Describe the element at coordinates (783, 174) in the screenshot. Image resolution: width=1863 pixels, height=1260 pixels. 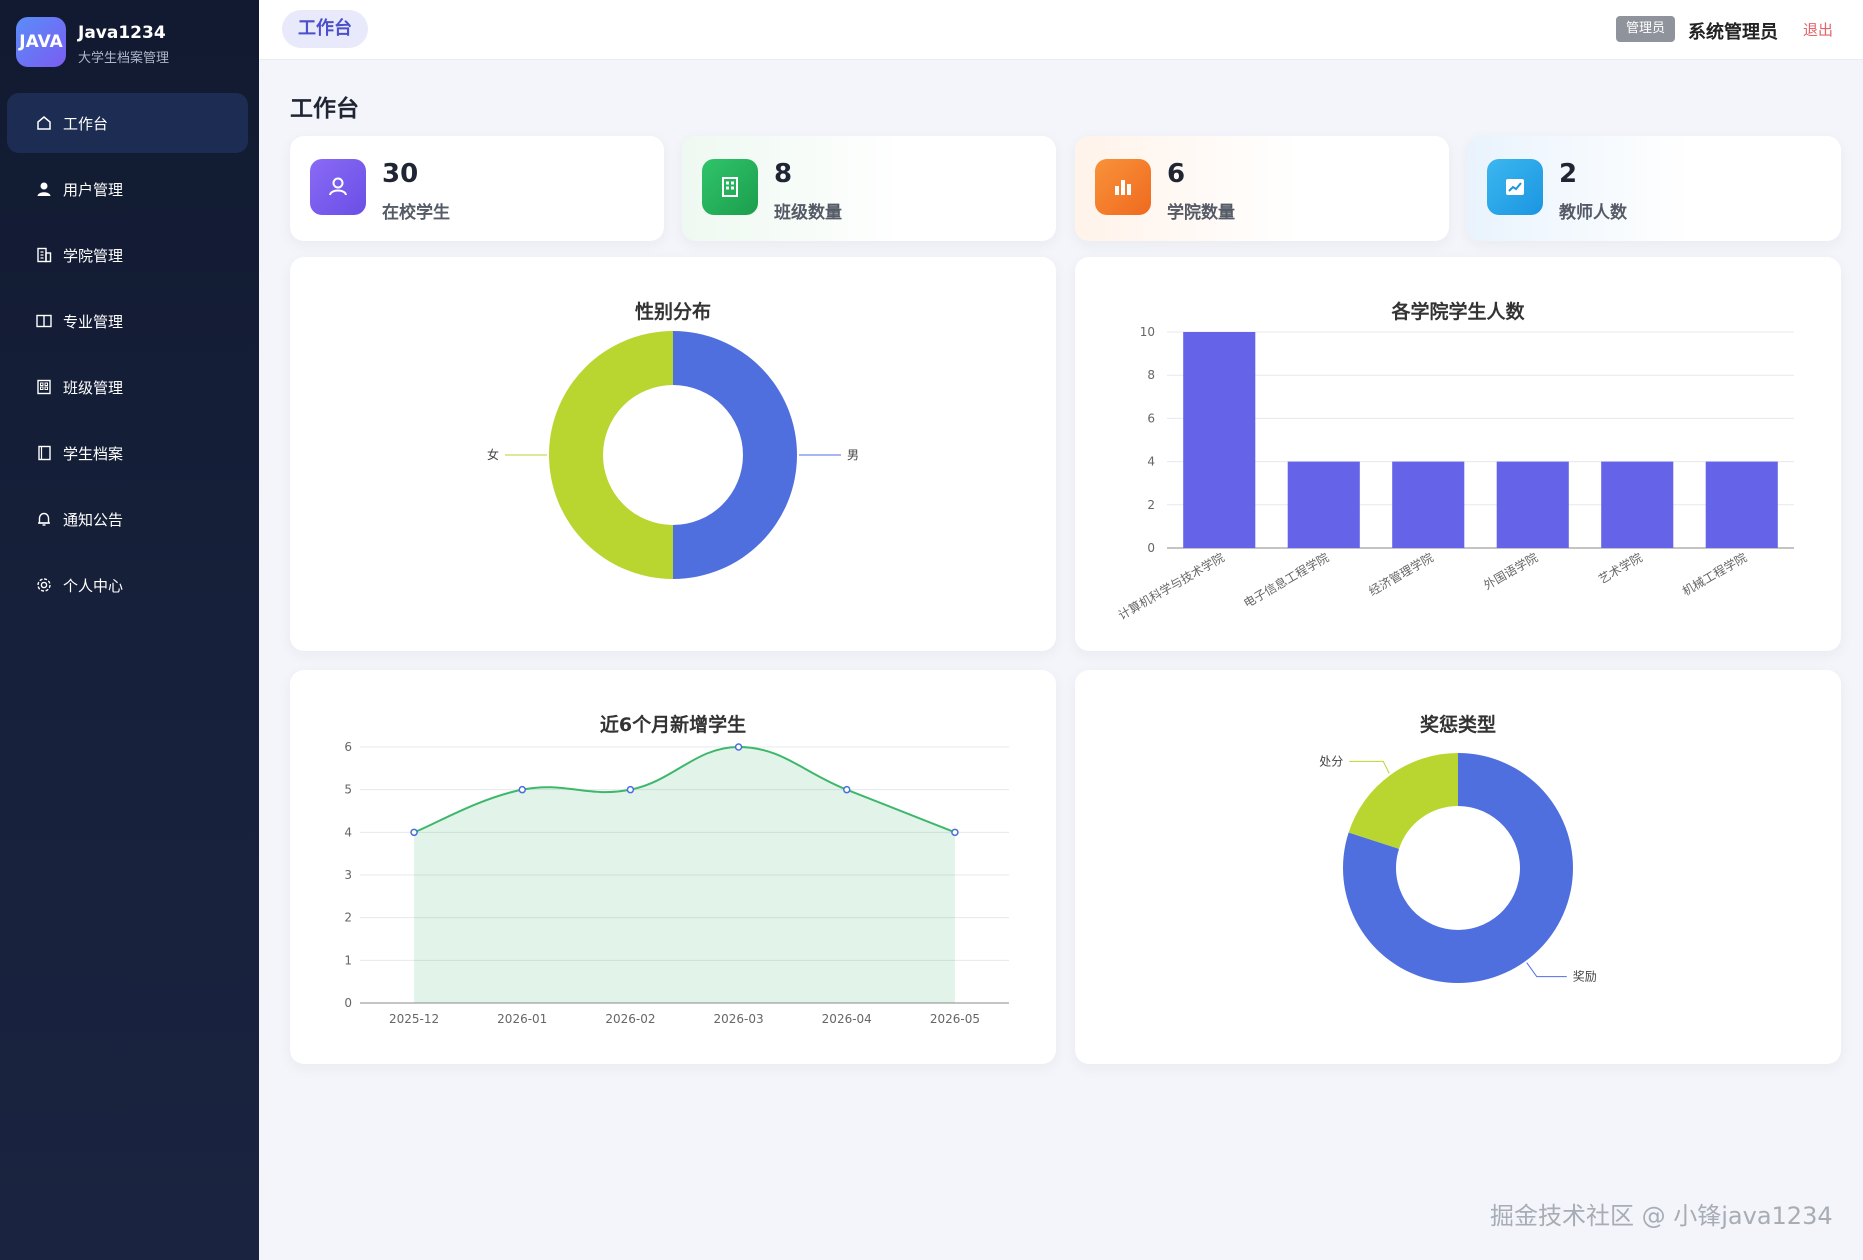
I see `stat-value: 8` at that location.